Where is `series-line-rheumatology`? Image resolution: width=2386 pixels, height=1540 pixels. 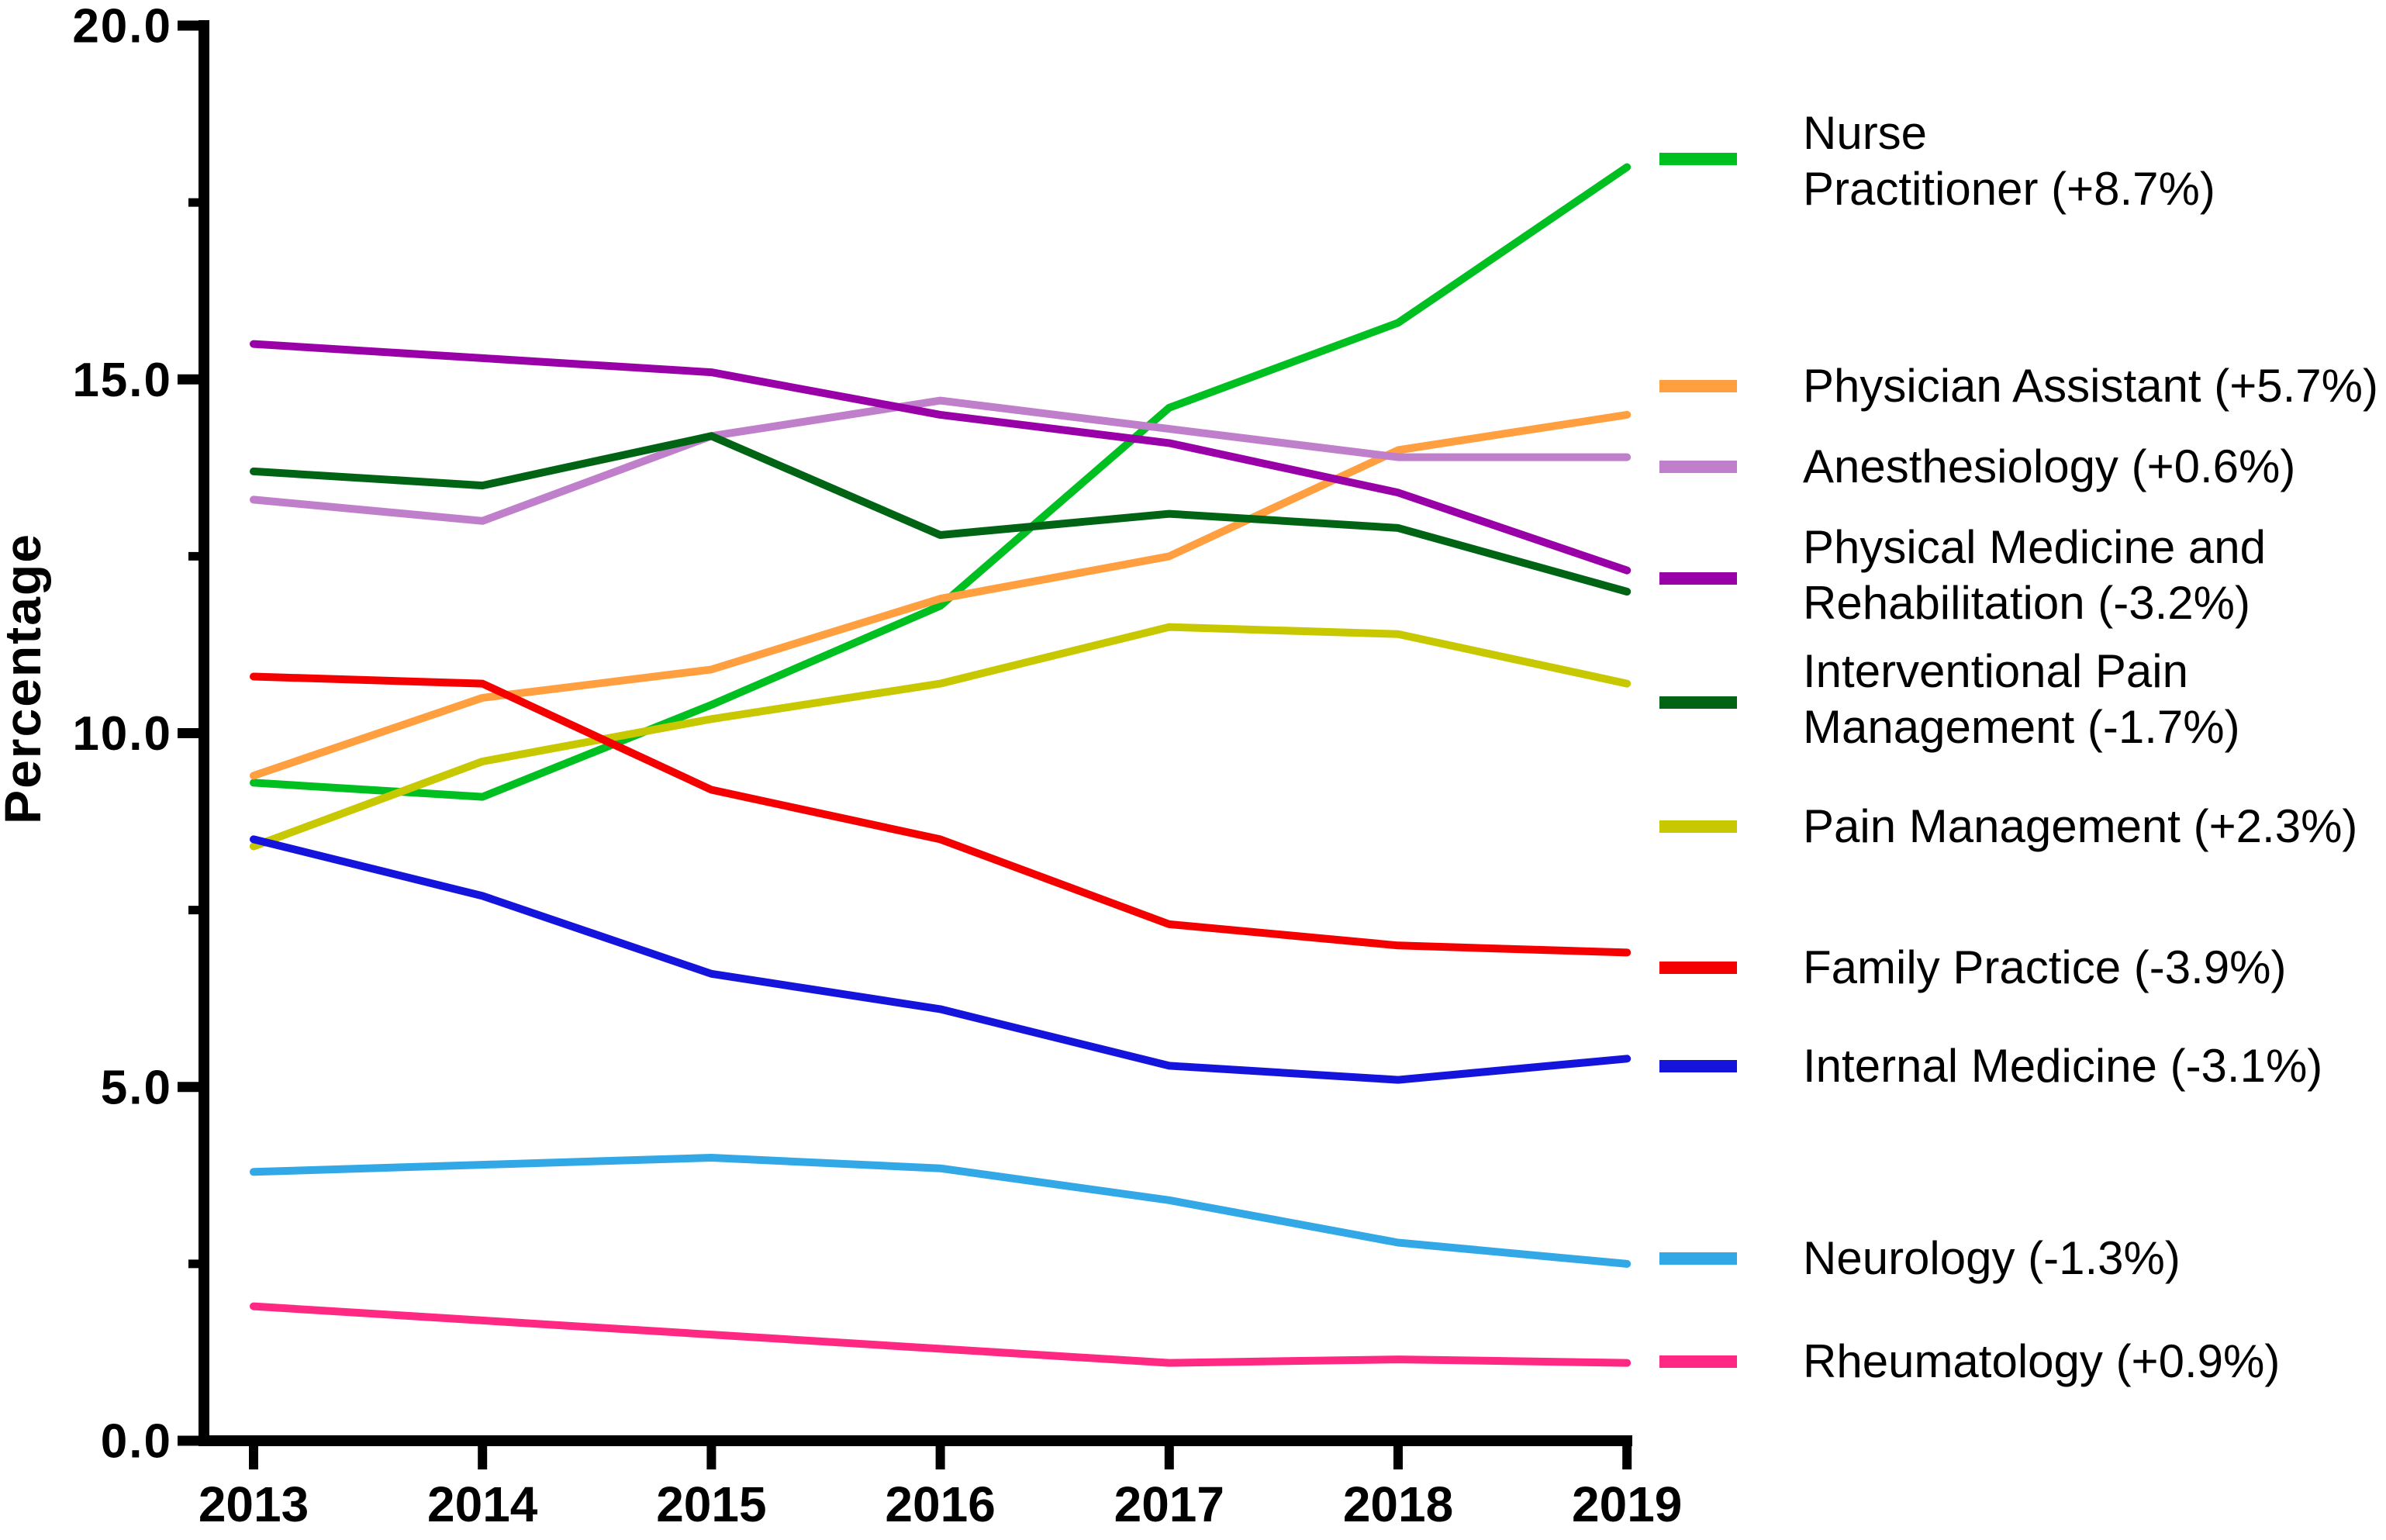 series-line-rheumatology is located at coordinates (941, 1334).